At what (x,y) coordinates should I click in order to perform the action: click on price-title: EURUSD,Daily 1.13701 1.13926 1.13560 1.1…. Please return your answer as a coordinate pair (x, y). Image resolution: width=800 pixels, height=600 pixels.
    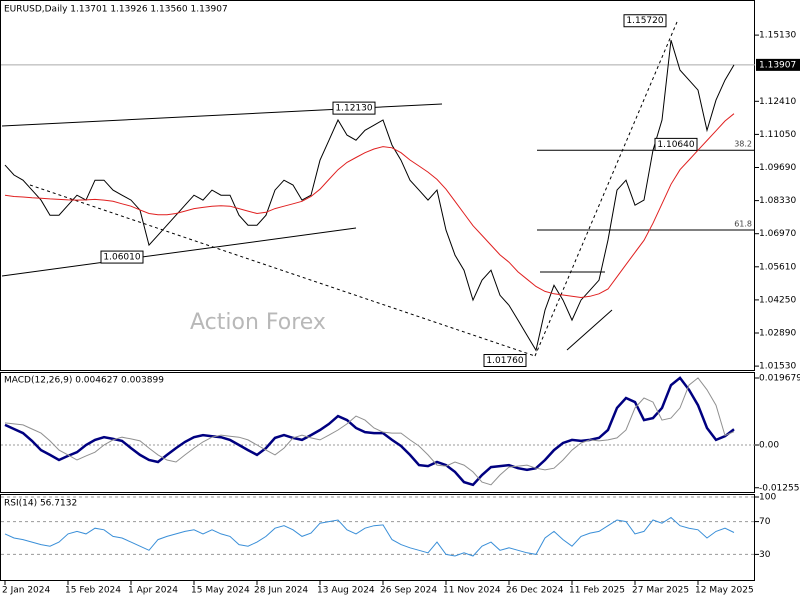
    Looking at the image, I should click on (116, 10).